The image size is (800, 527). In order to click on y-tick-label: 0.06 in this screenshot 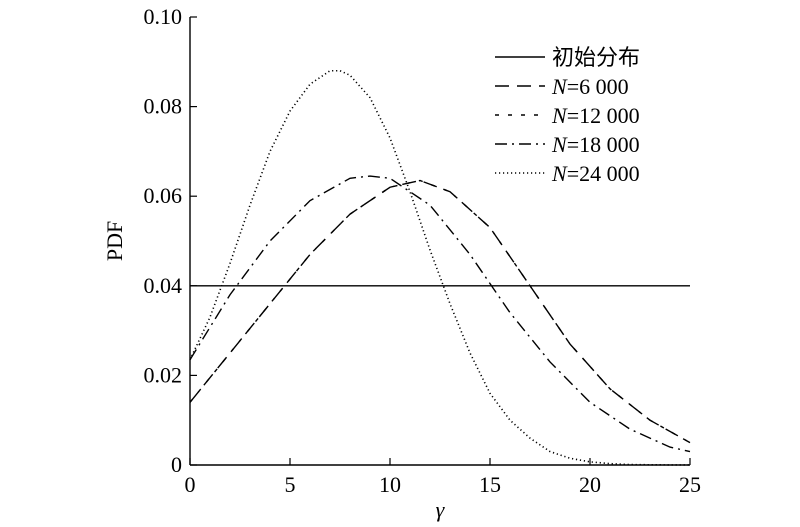, I will do `click(163, 195)`.